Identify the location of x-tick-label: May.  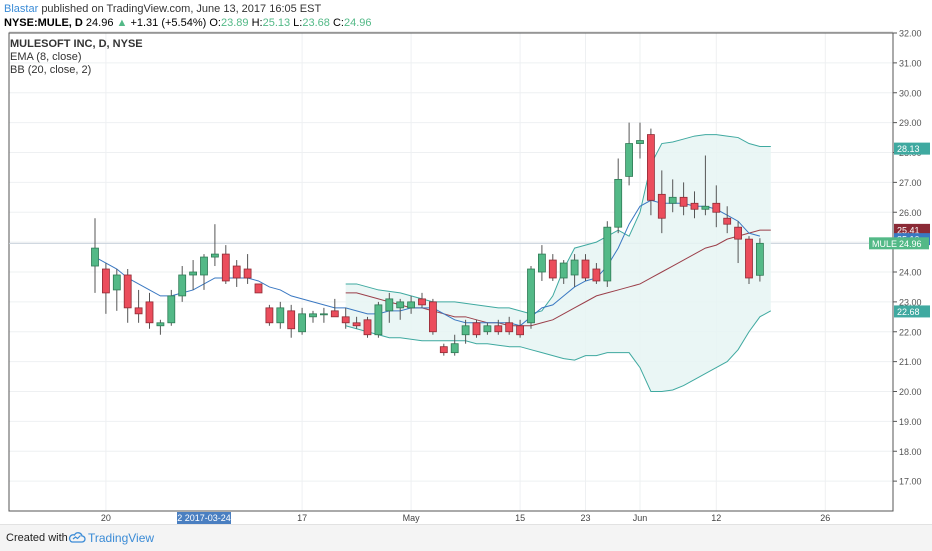
(412, 518).